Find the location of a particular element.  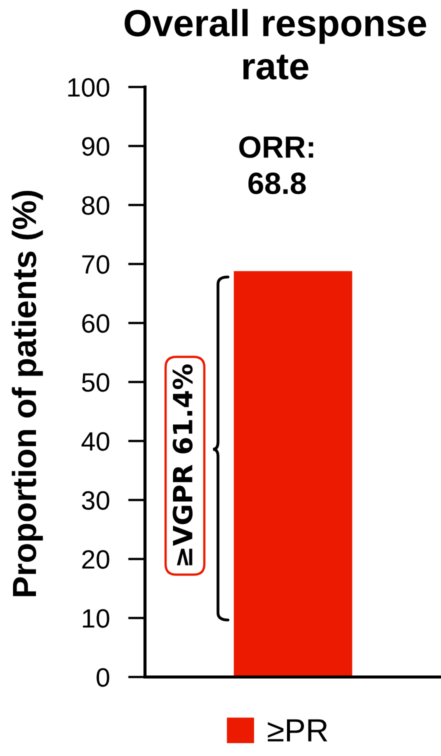

chart-title: Overall response rate is located at coordinates (275, 44).